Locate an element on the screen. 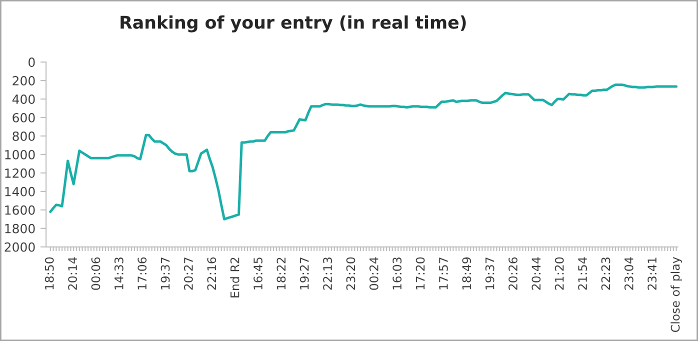 The width and height of the screenshot is (698, 341). x-tick-label: 23:20 is located at coordinates (351, 273).